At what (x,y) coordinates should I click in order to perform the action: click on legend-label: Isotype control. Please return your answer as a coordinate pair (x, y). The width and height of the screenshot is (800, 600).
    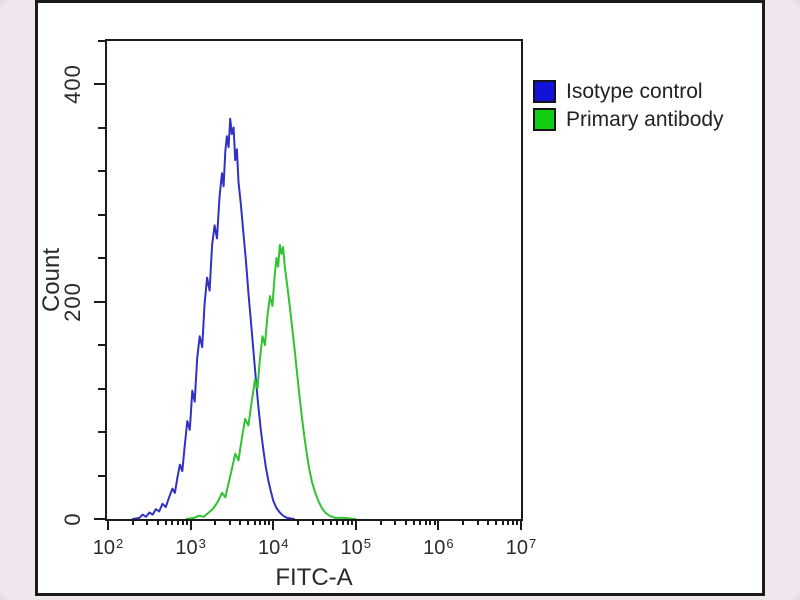
    Looking at the image, I should click on (634, 91).